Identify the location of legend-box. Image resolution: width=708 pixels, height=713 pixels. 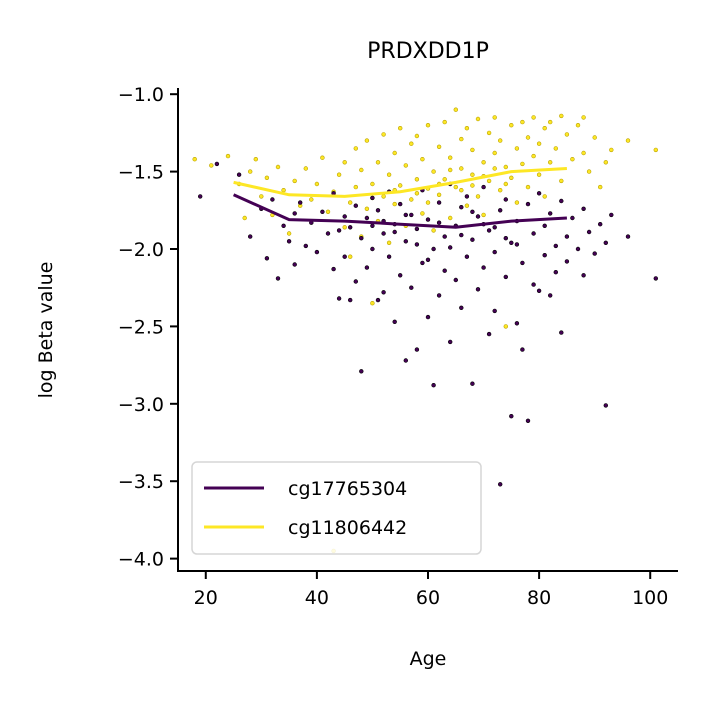
(336, 508).